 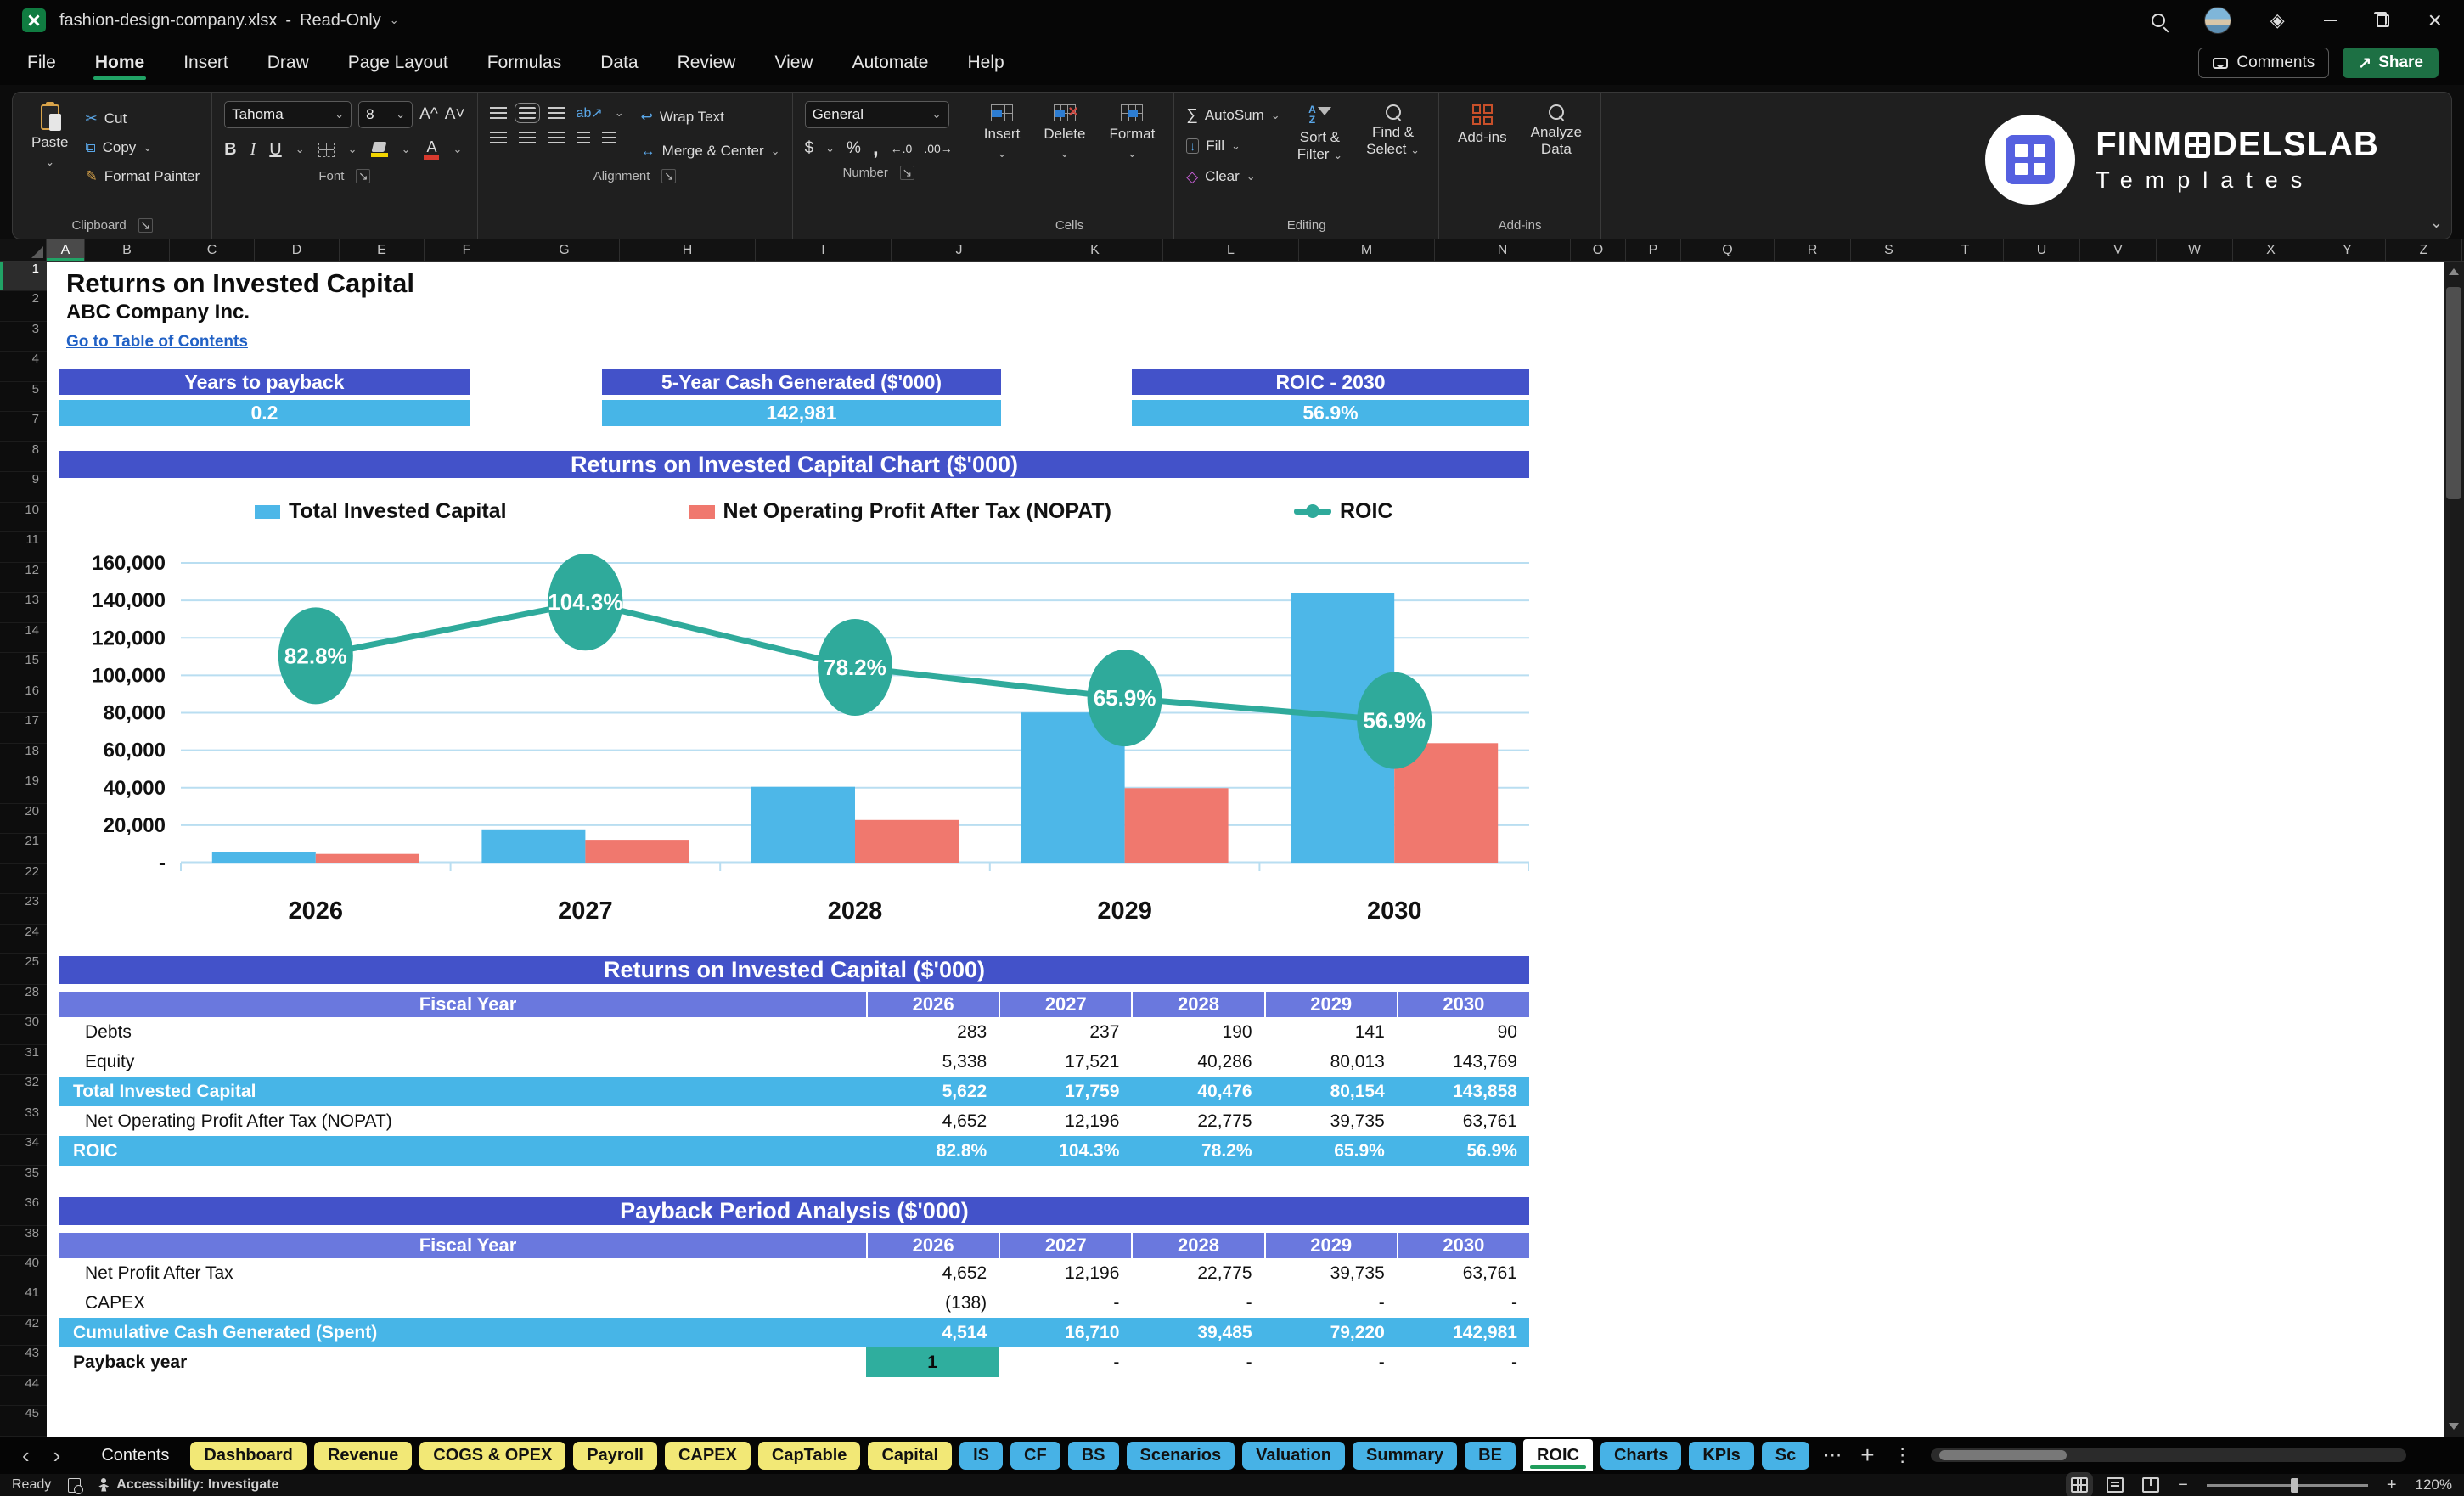 What do you see at coordinates (2391, 63) in the screenshot?
I see `share-button: ↗ Share` at bounding box center [2391, 63].